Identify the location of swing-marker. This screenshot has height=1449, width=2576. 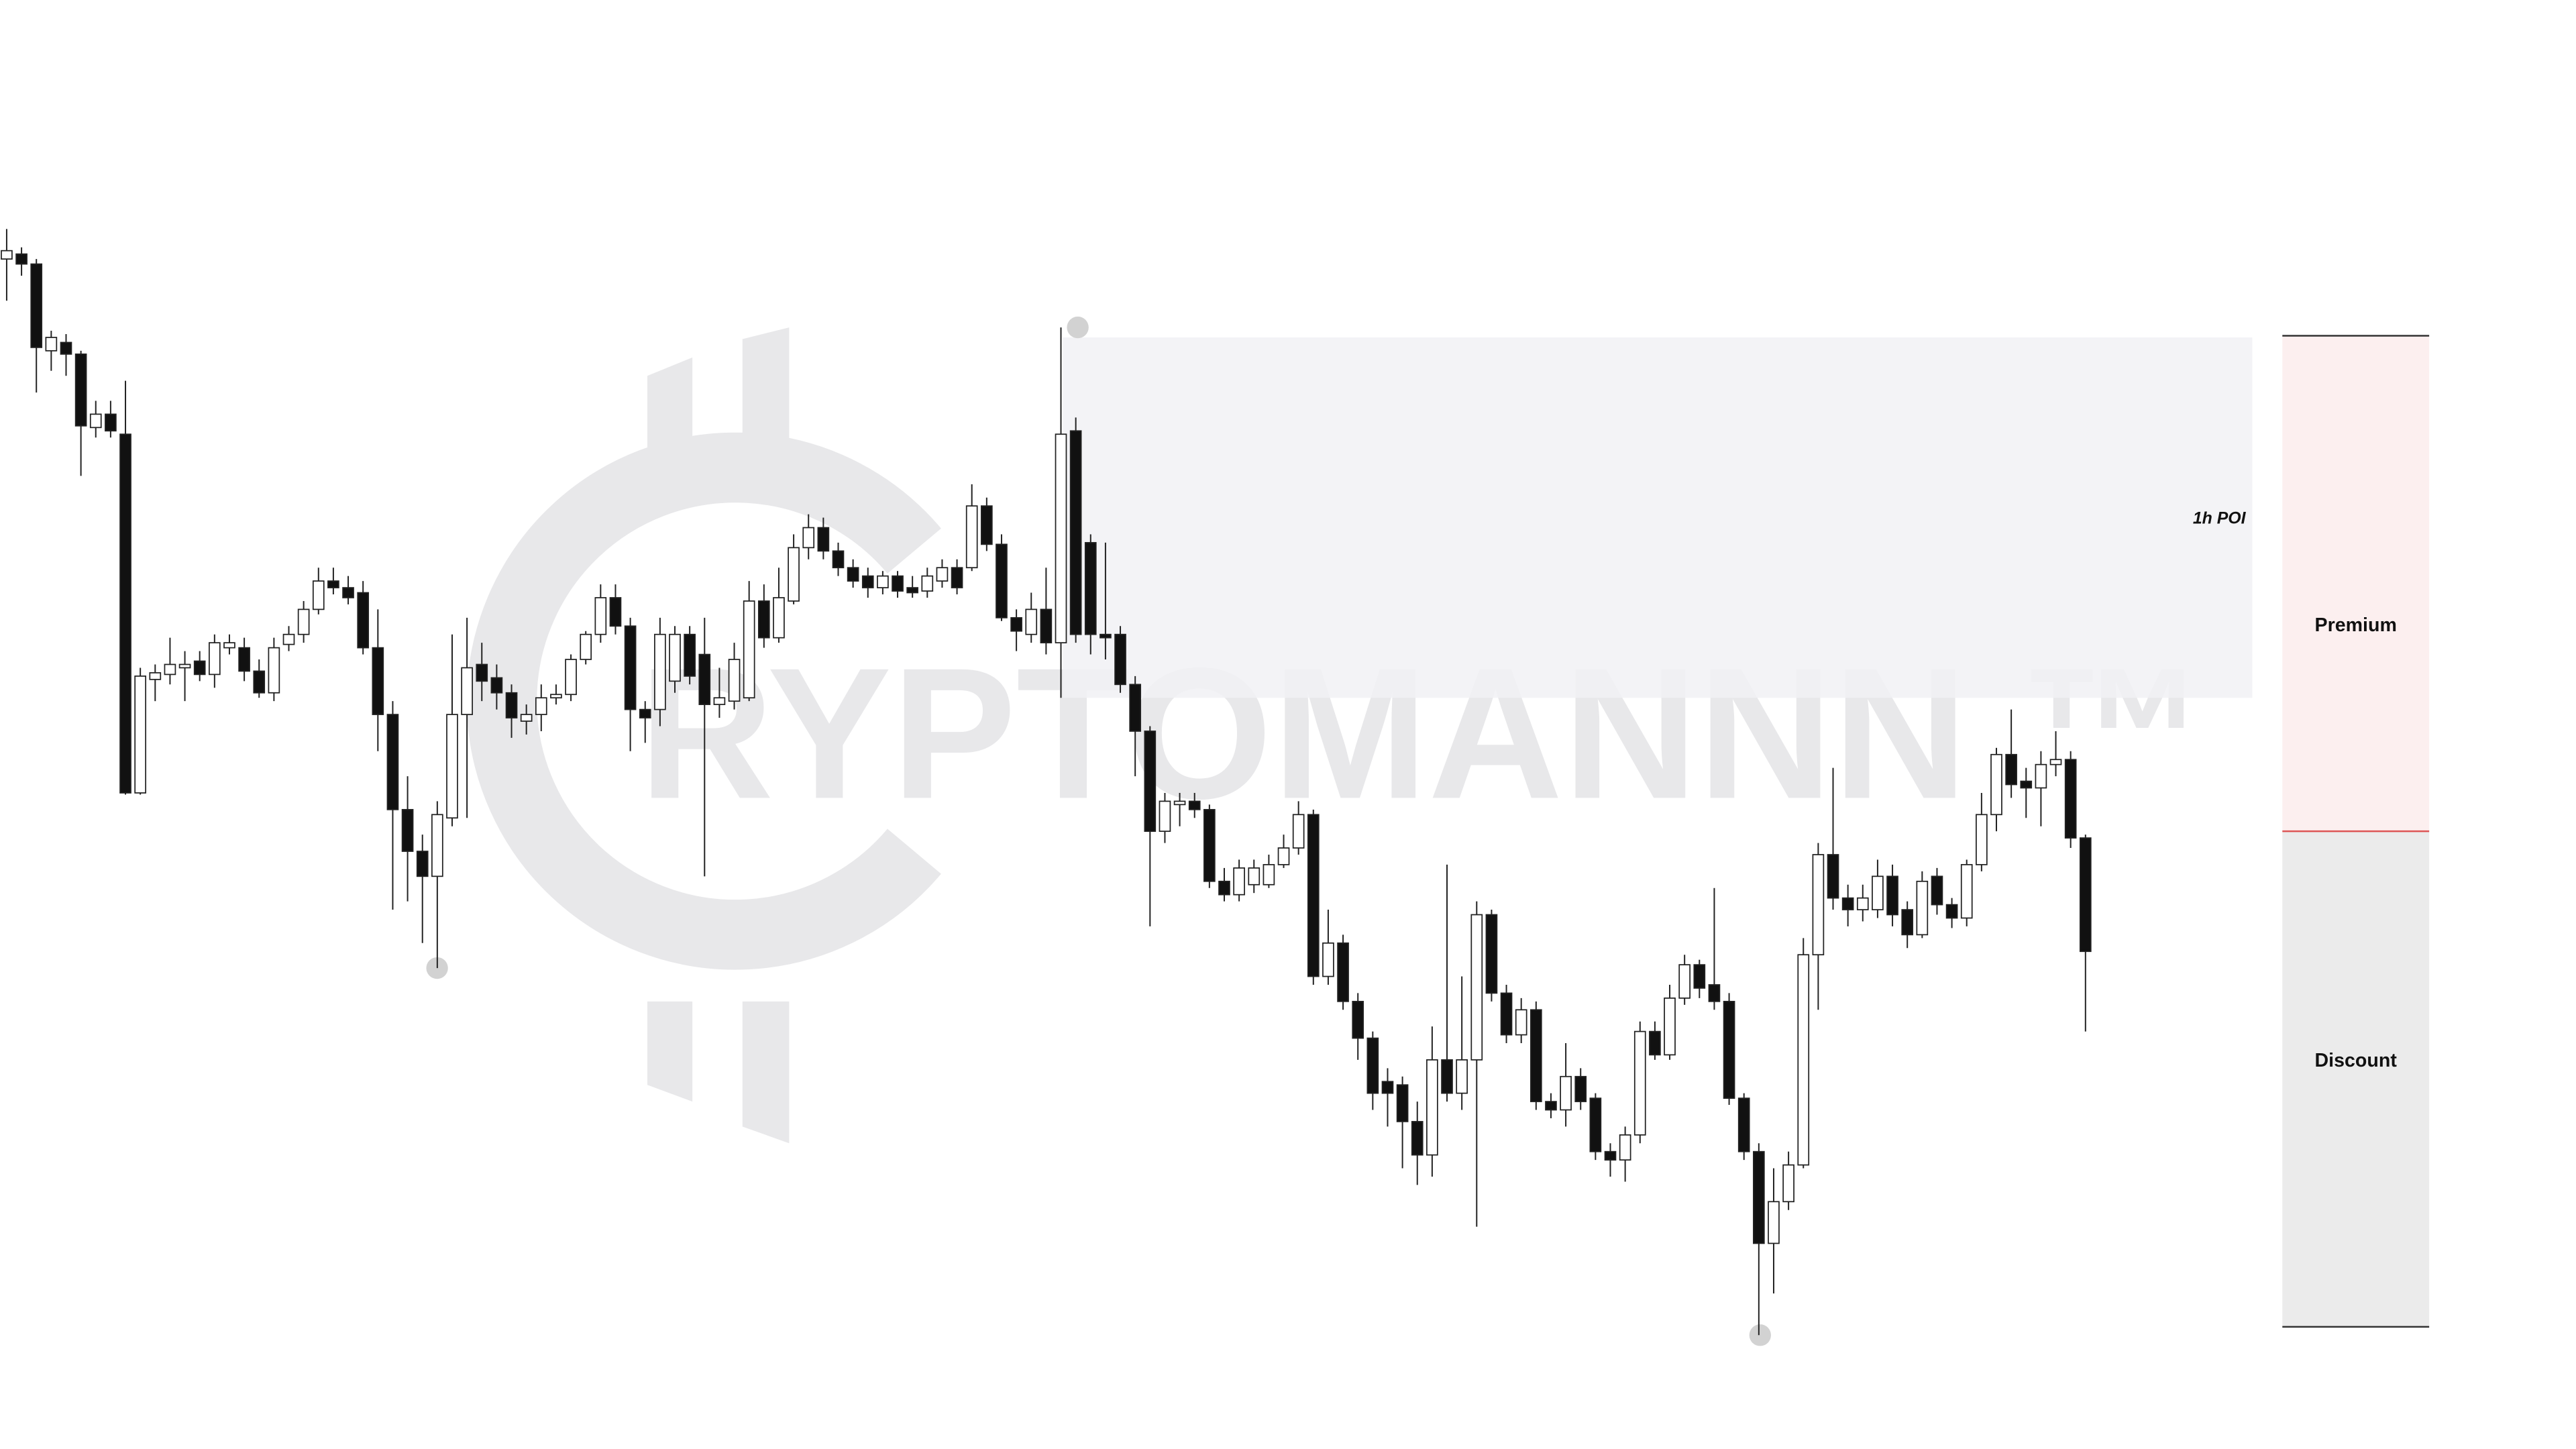
(437, 968).